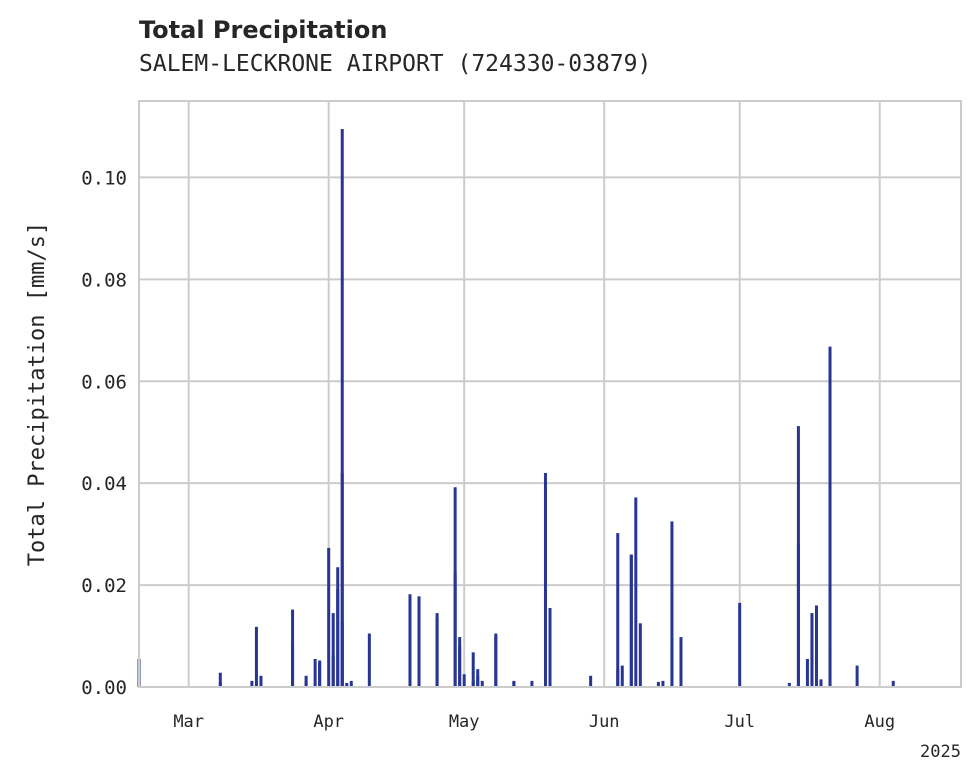 The image size is (980, 783). Describe the element at coordinates (604, 722) in the screenshot. I see `x-tick-label: Jun` at that location.